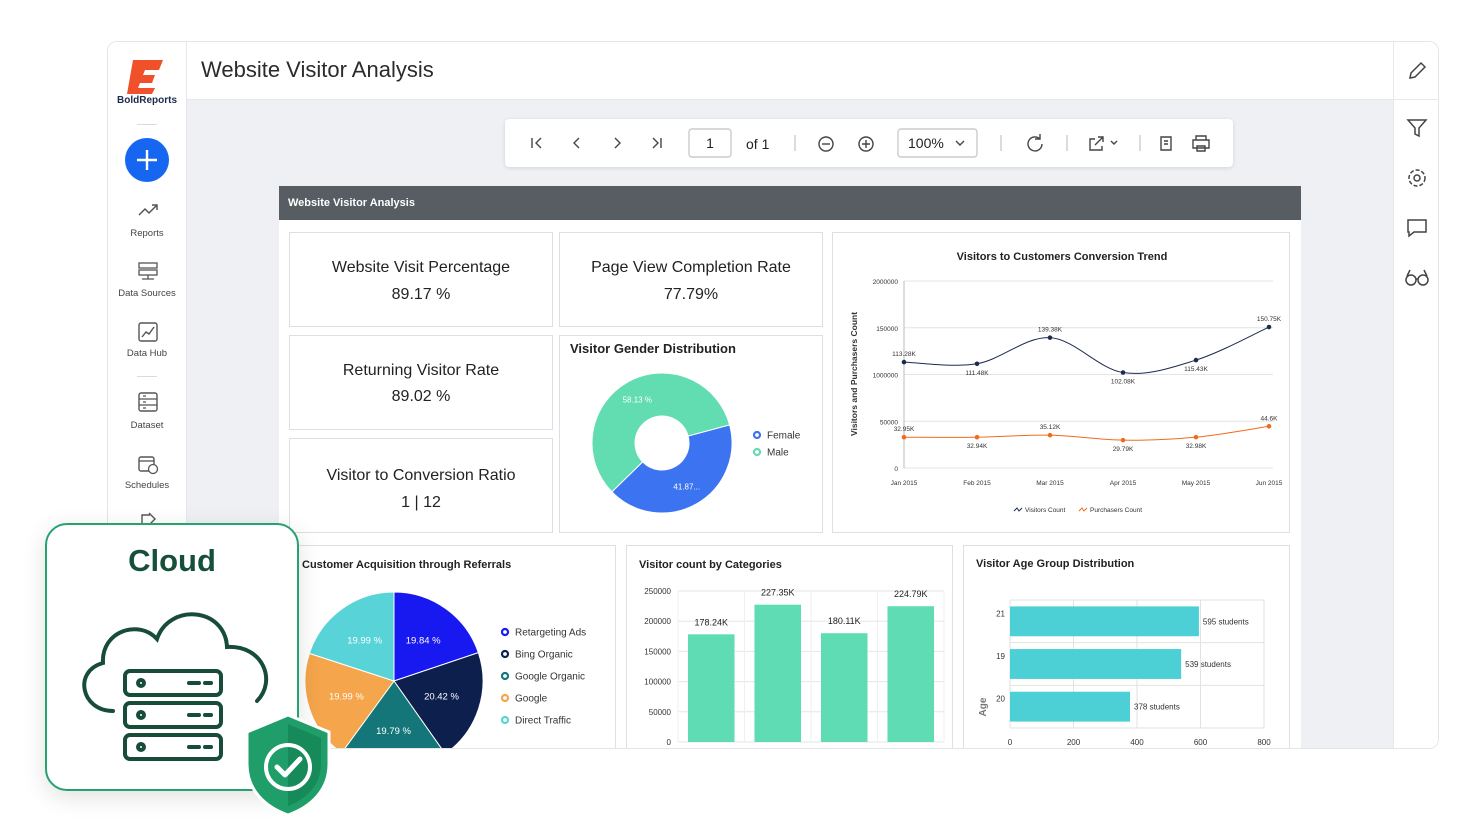 The image size is (1484, 836). Describe the element at coordinates (1050, 427) in the screenshot. I see `data-label: 35.12K` at that location.